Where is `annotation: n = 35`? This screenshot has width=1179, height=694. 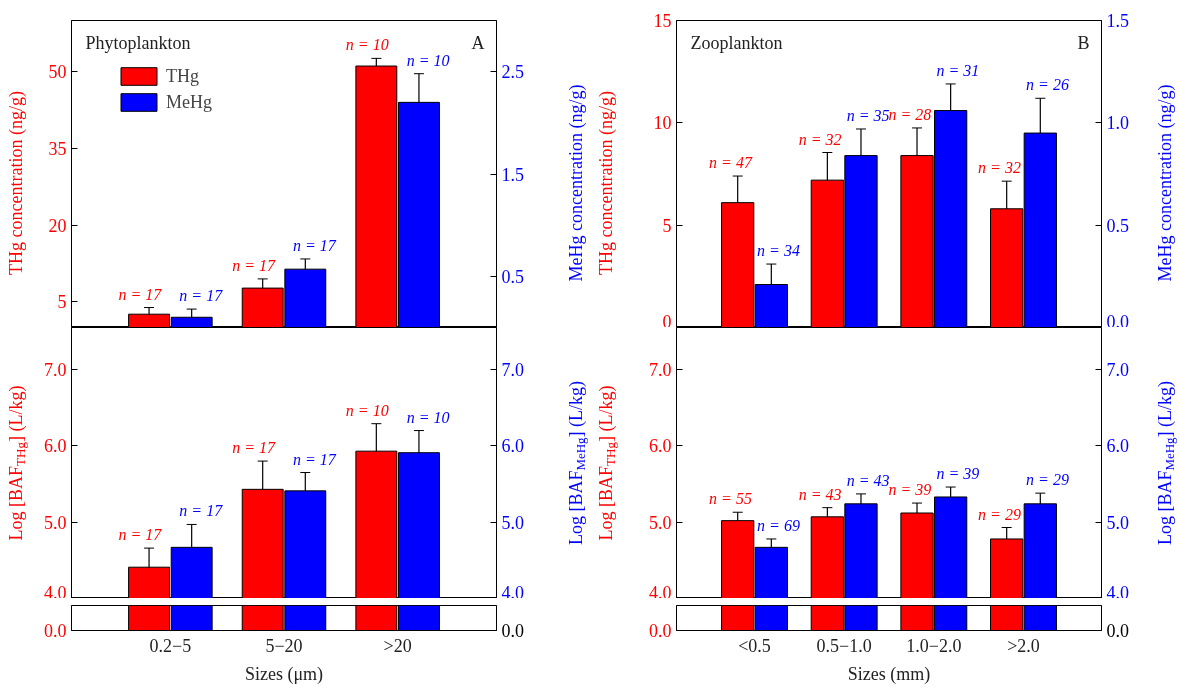 annotation: n = 35 is located at coordinates (868, 115).